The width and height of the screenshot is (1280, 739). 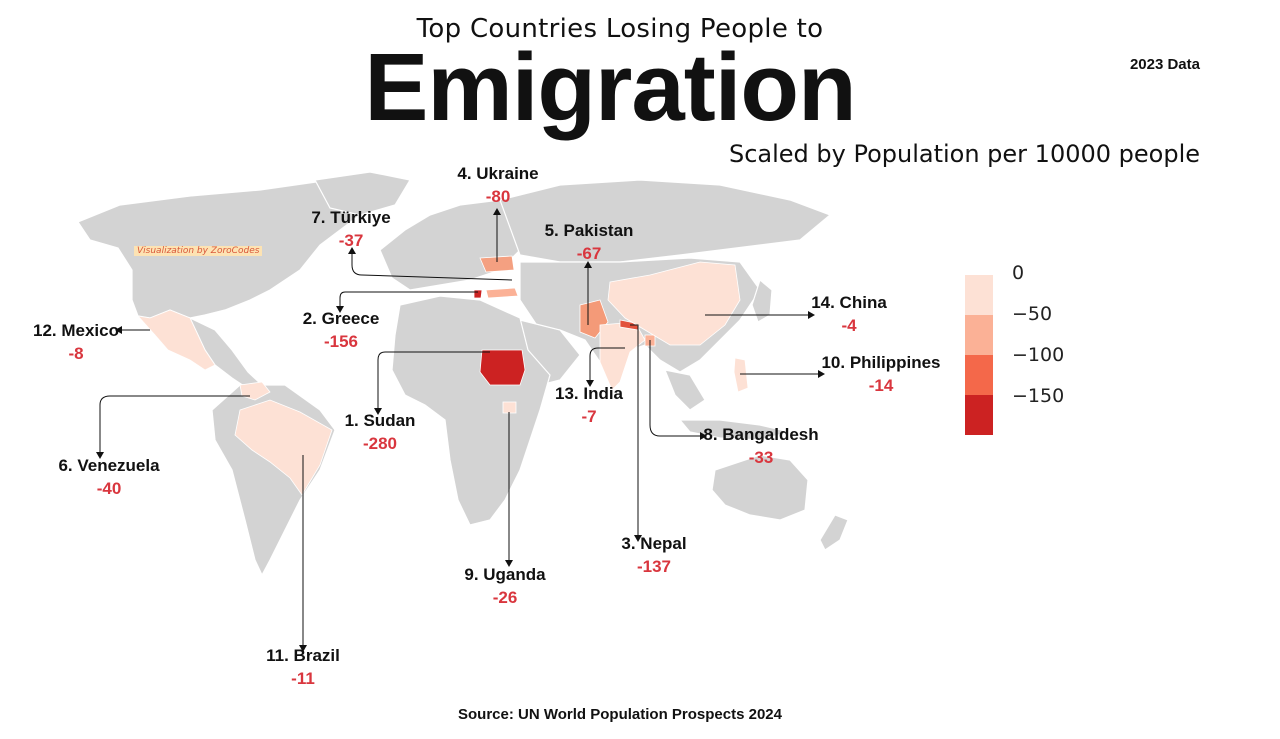 What do you see at coordinates (350, 230) in the screenshot?
I see `label-turkey: 7. Türkiye -37` at bounding box center [350, 230].